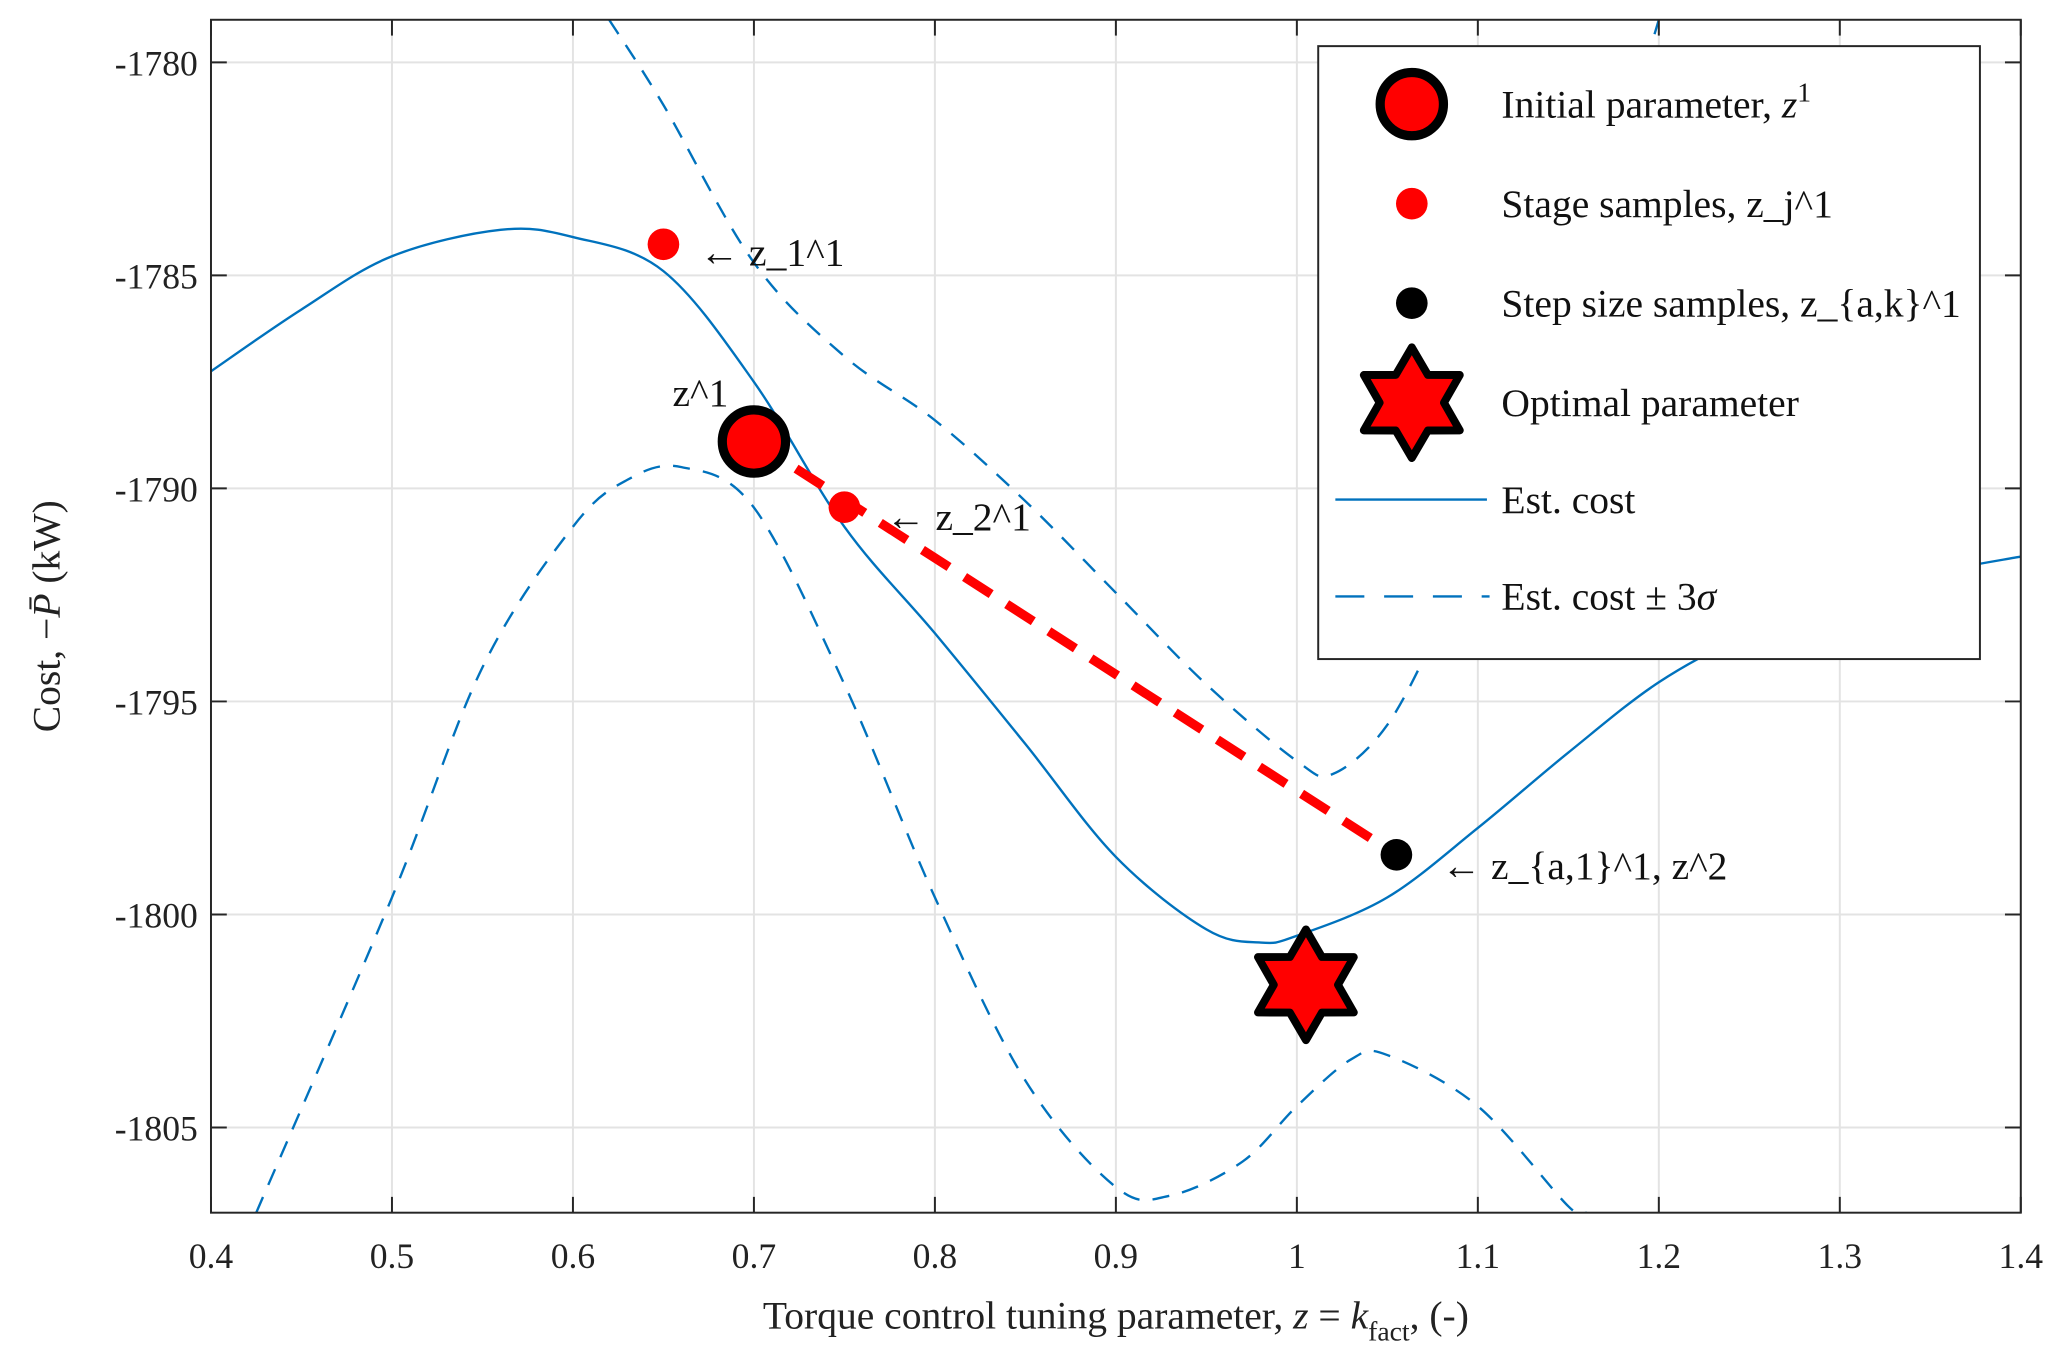 The width and height of the screenshot is (2067, 1359). Describe the element at coordinates (754, 1256) in the screenshot. I see `x-tick-label: 0.7` at that location.